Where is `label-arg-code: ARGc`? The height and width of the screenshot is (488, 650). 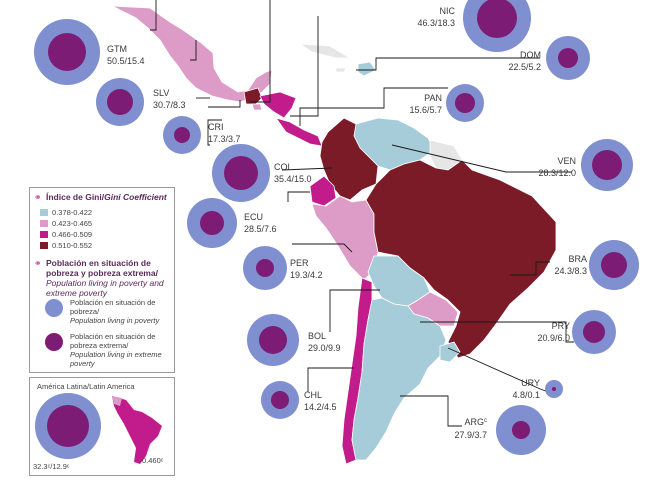
label-arg-code: ARGc is located at coordinates (475, 422).